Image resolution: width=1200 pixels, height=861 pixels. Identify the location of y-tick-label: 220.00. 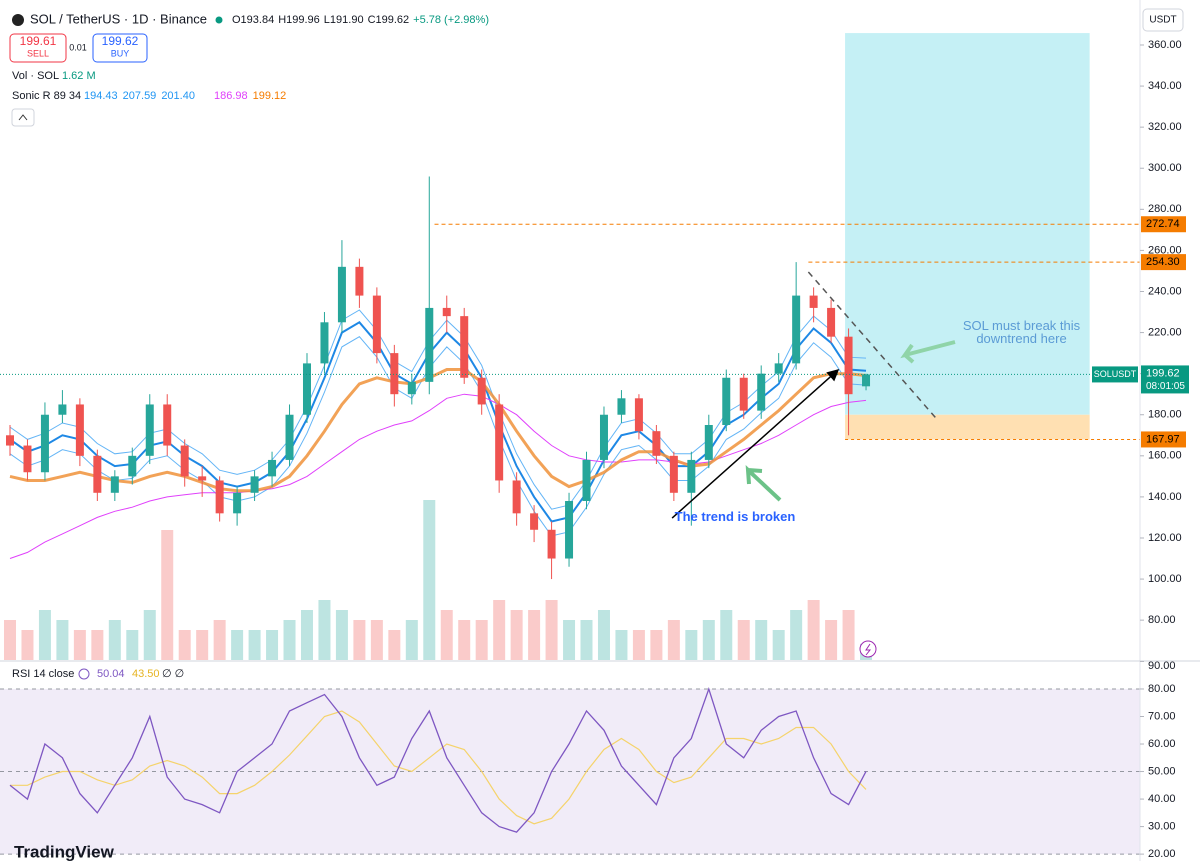
(1165, 332).